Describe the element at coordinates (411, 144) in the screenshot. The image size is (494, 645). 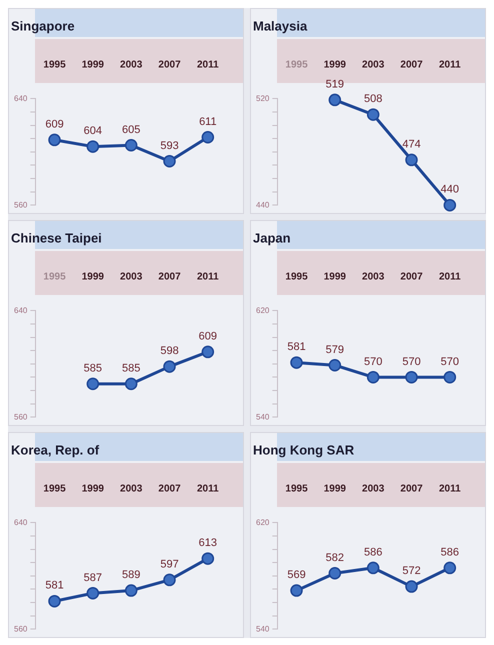
I see `data-label: 474` at that location.